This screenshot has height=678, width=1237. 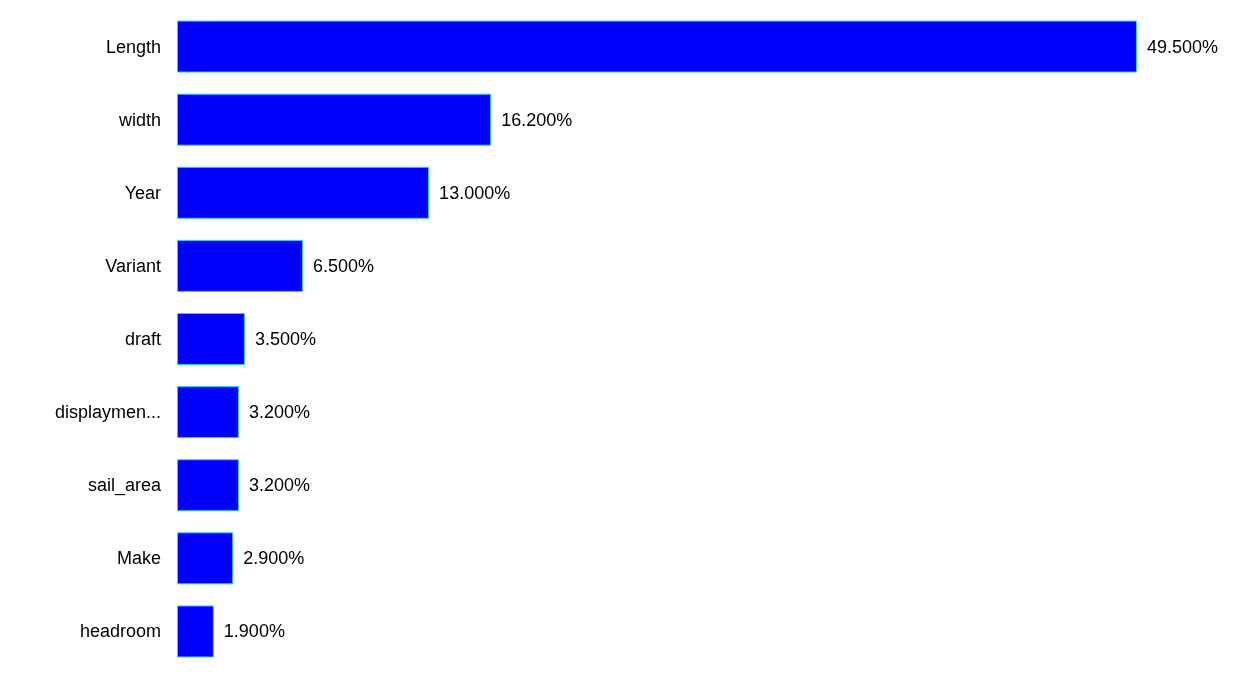 What do you see at coordinates (120, 631) in the screenshot?
I see `y-tick-label: headroom` at bounding box center [120, 631].